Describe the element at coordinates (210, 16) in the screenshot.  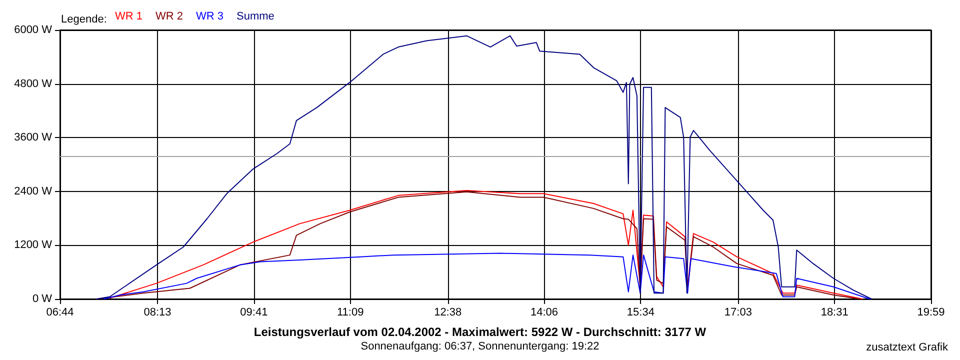
I see `text: WR 3` at that location.